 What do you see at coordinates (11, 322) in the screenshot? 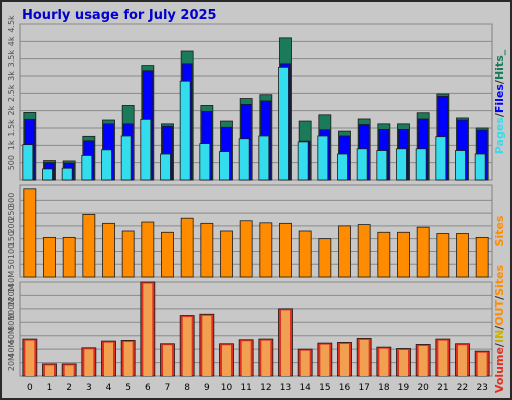
I see `volume-tick-label: 80M` at bounding box center [11, 322].